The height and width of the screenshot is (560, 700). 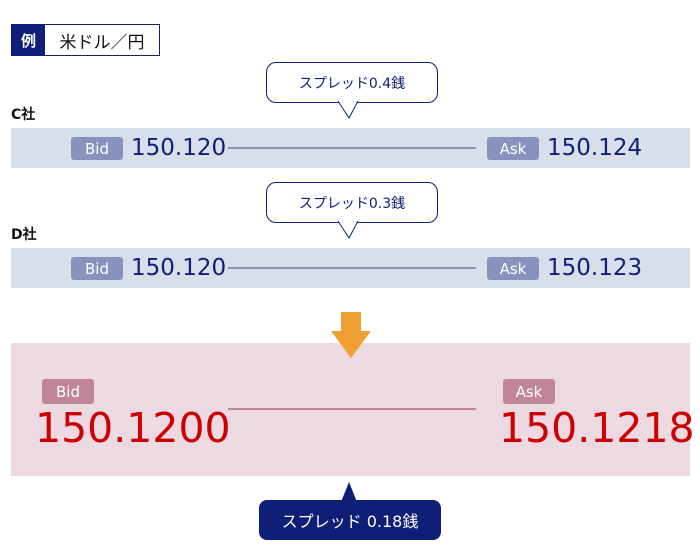 I want to click on spread-callout-d: スプレッド0.3銭, so click(x=352, y=202).